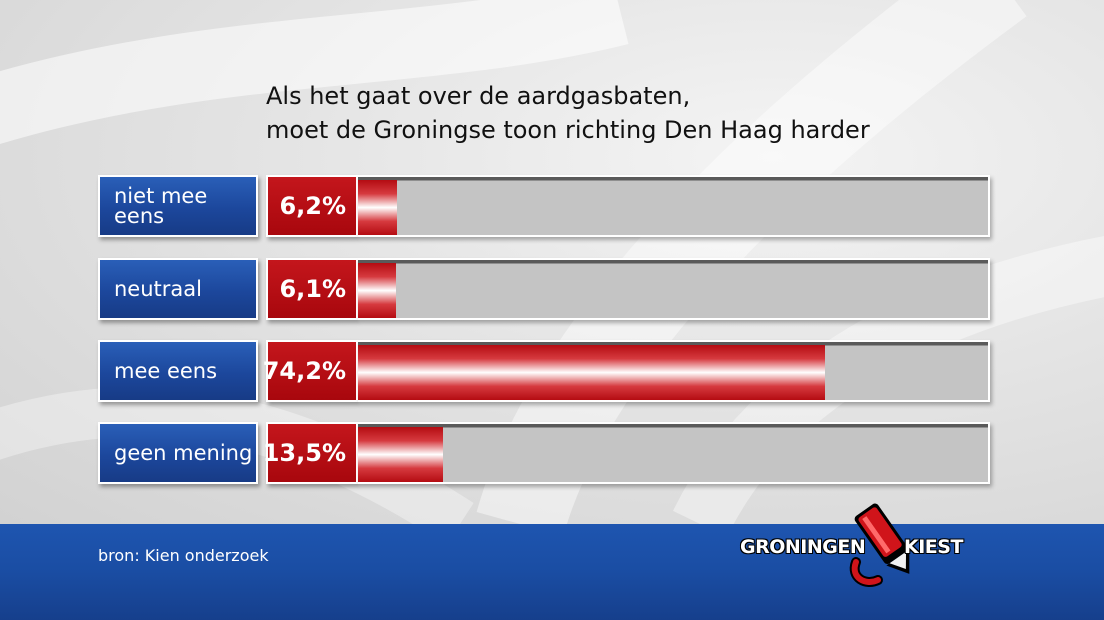 The image size is (1104, 620). I want to click on category-label: mee eens, so click(178, 371).